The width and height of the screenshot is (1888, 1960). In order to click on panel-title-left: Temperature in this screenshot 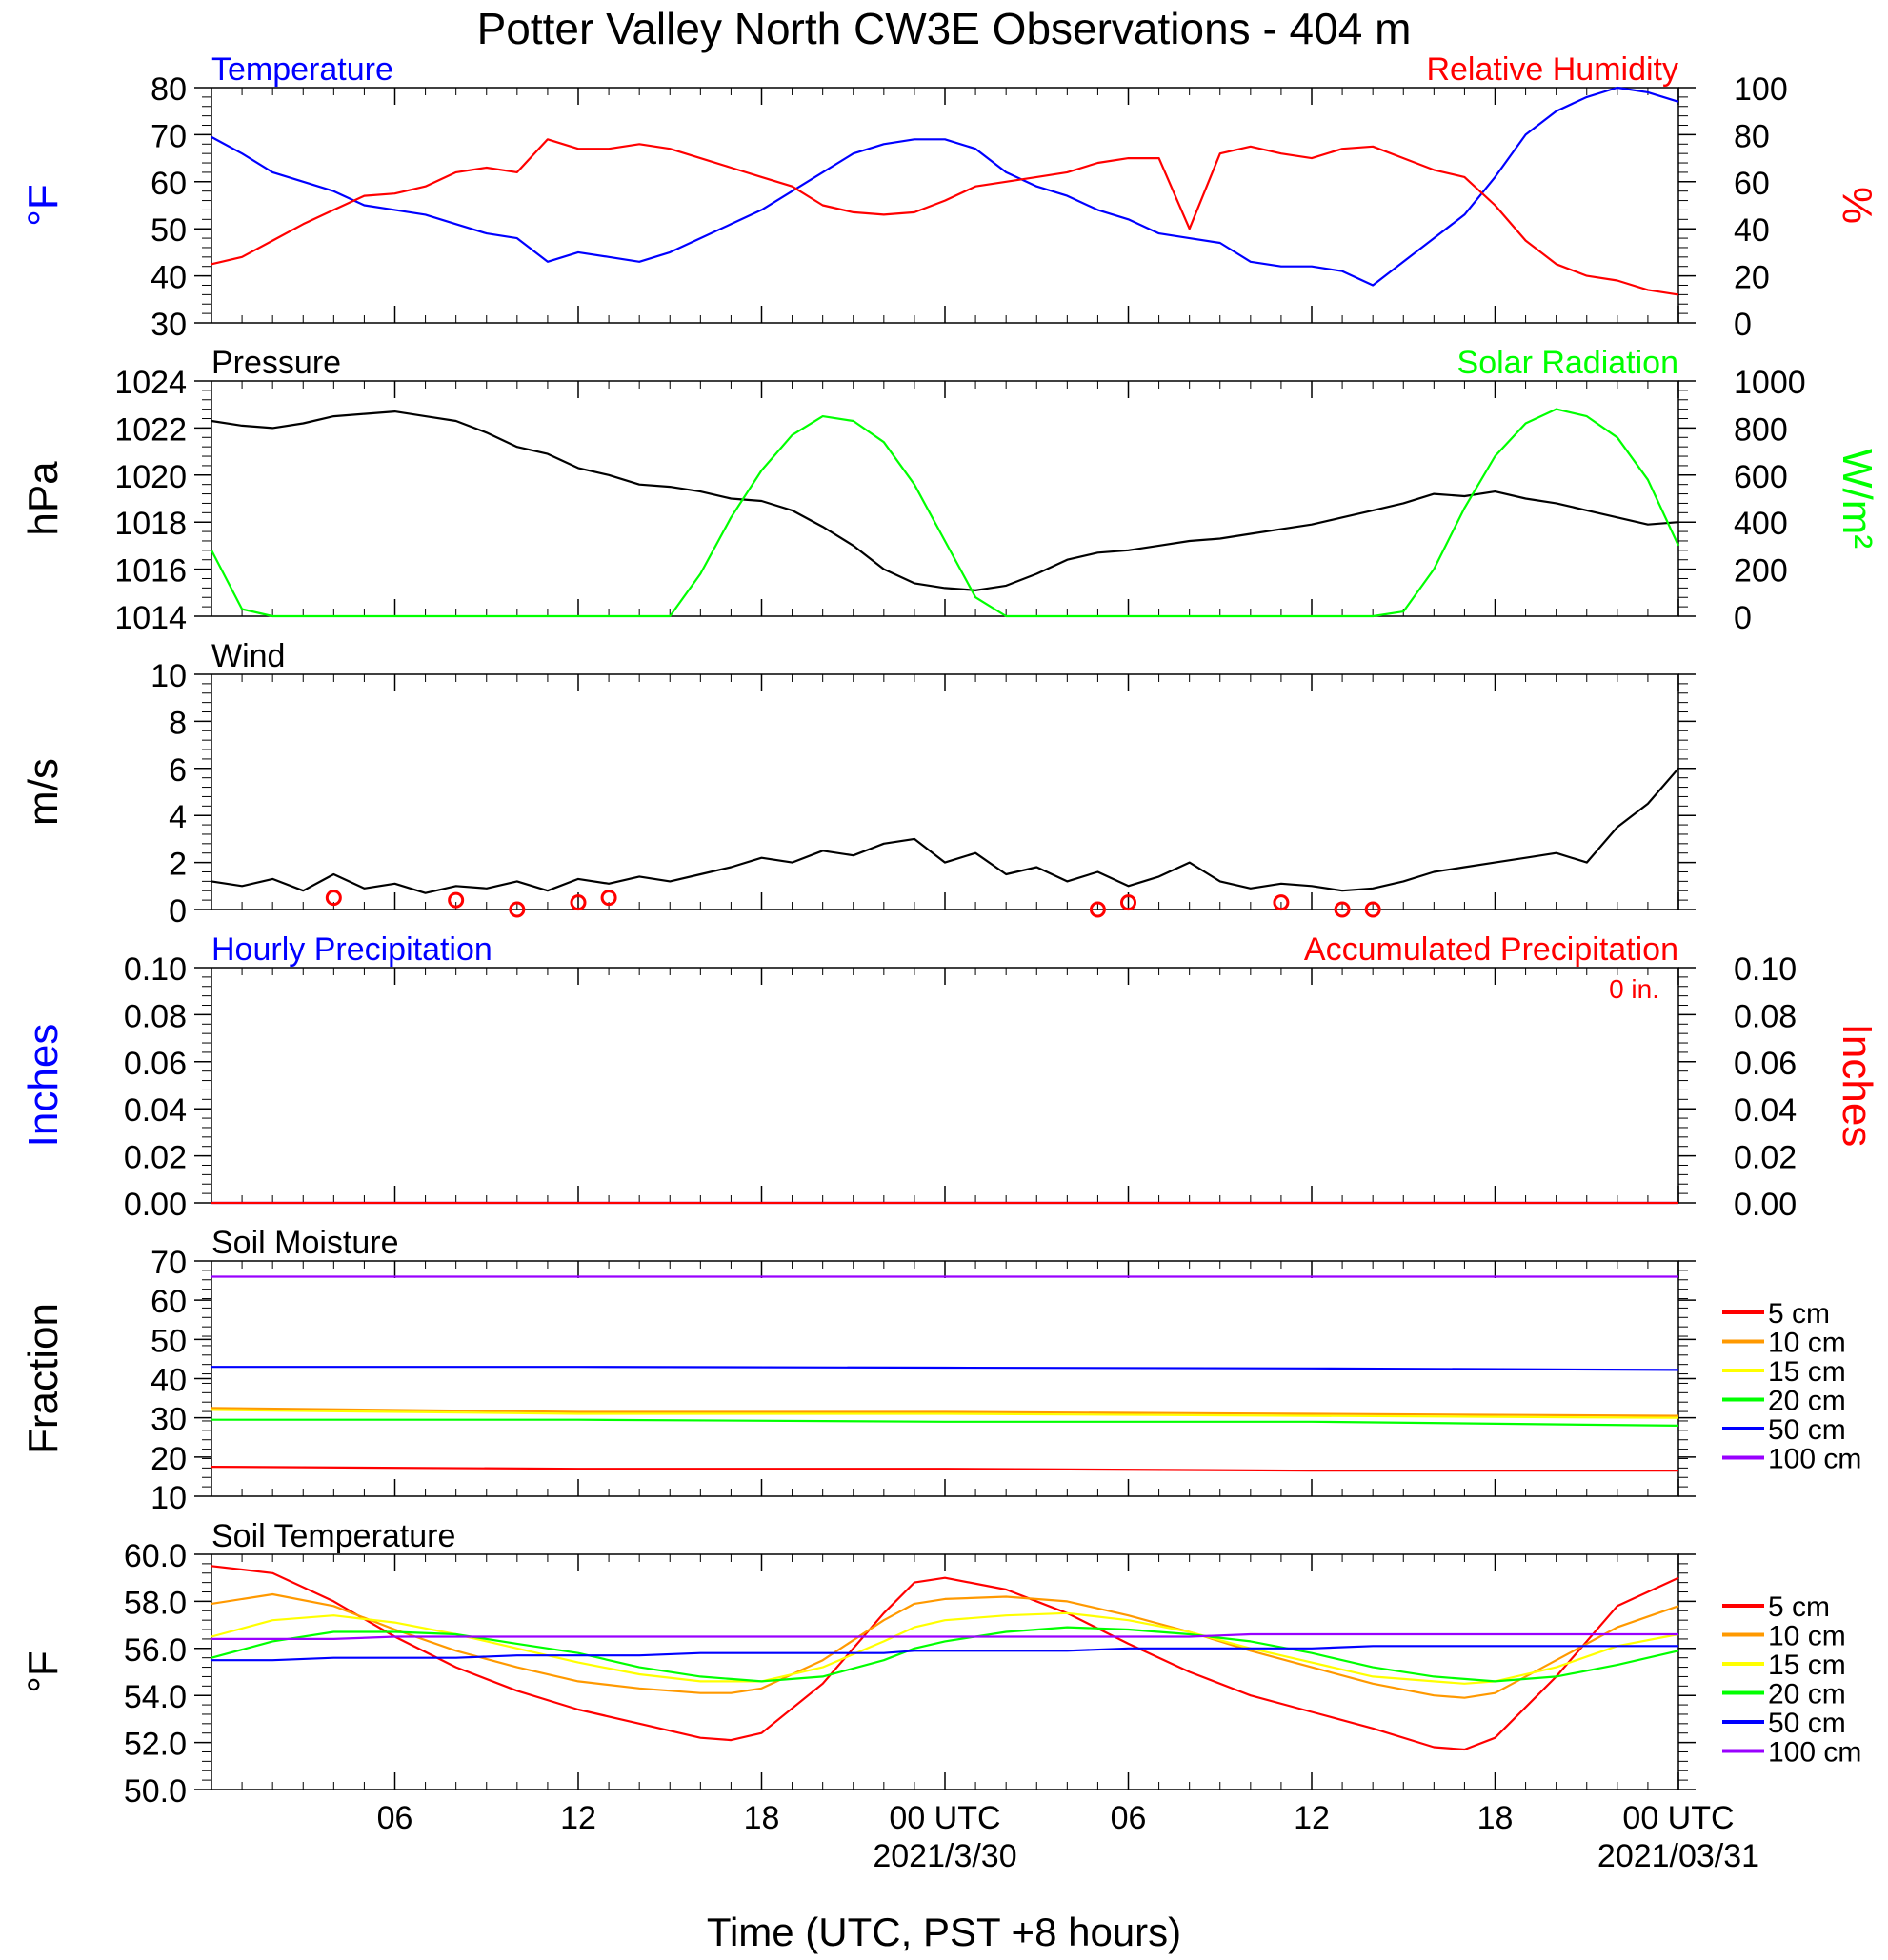, I will do `click(302, 69)`.